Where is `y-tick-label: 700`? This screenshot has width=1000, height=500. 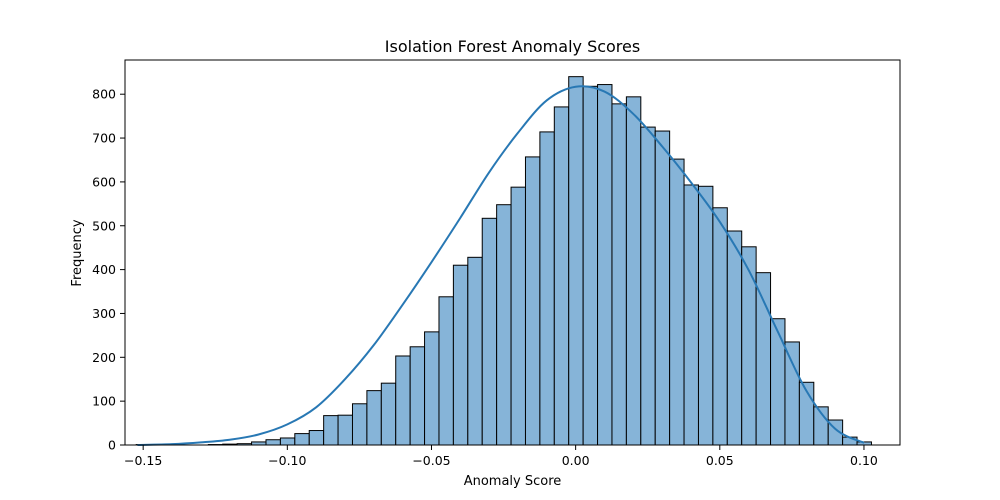
y-tick-label: 700 is located at coordinates (104, 138).